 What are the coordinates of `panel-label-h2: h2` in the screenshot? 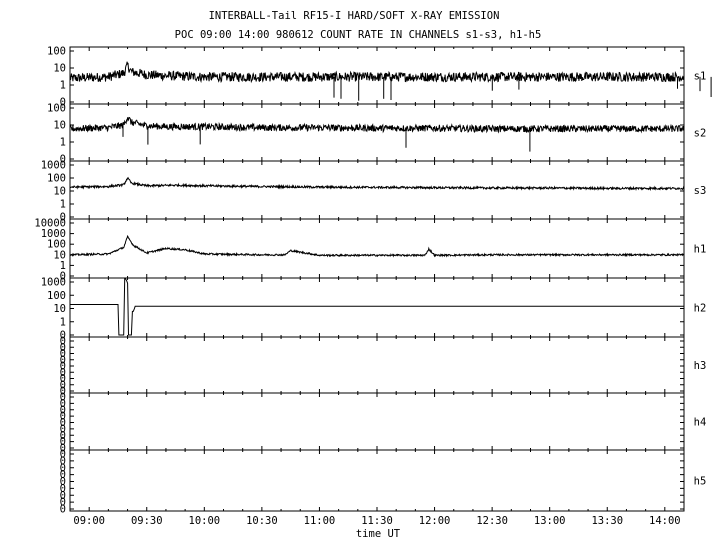 It's located at (700, 309).